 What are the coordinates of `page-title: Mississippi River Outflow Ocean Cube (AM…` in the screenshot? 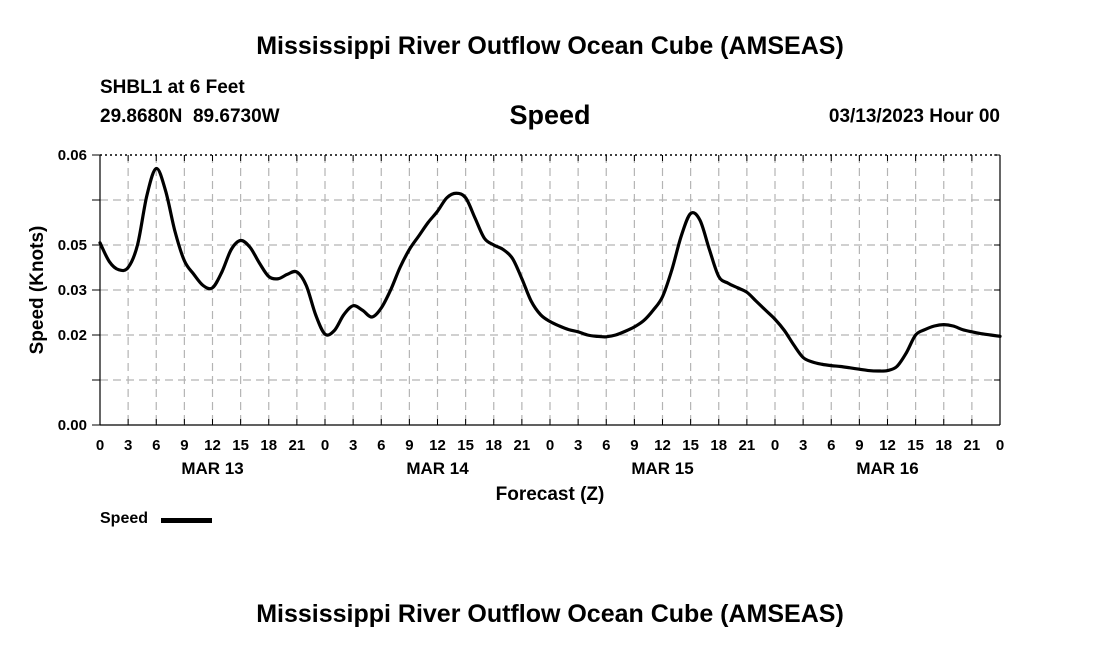 It's located at (550, 46).